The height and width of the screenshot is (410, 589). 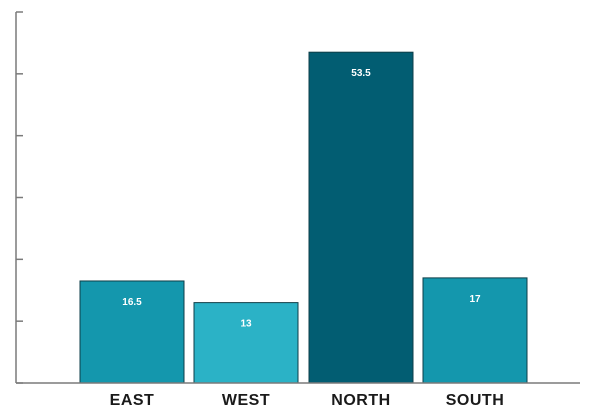 What do you see at coordinates (360, 400) in the screenshot?
I see `category-label-north: NORTH` at bounding box center [360, 400].